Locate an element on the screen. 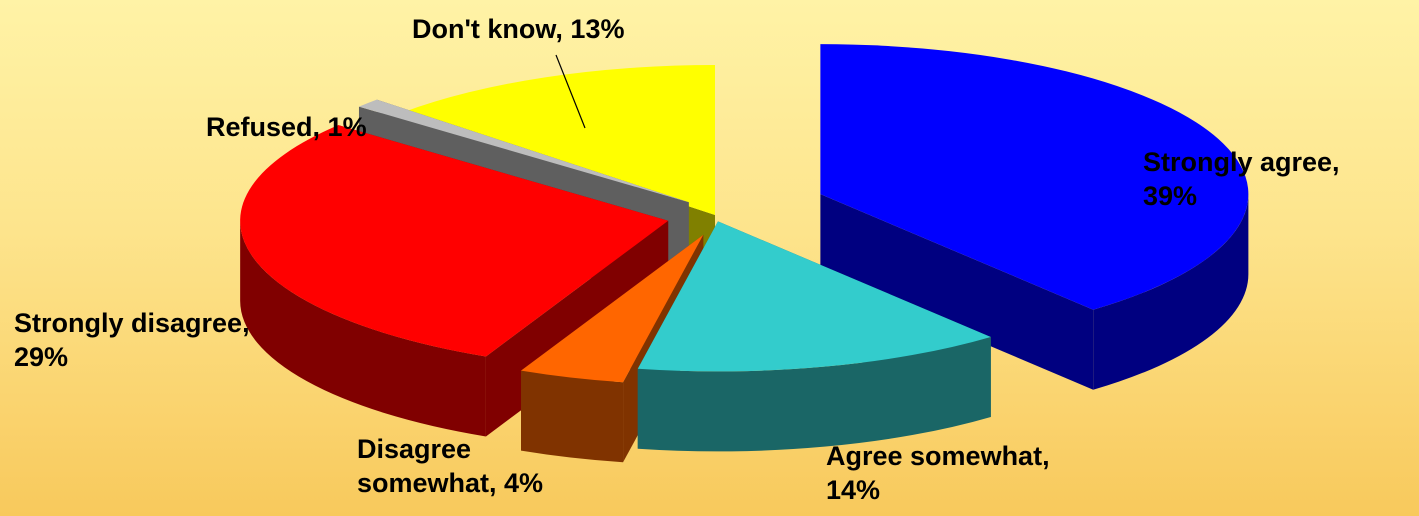 The image size is (1419, 516). label-refused: Refused, 1% is located at coordinates (286, 127).